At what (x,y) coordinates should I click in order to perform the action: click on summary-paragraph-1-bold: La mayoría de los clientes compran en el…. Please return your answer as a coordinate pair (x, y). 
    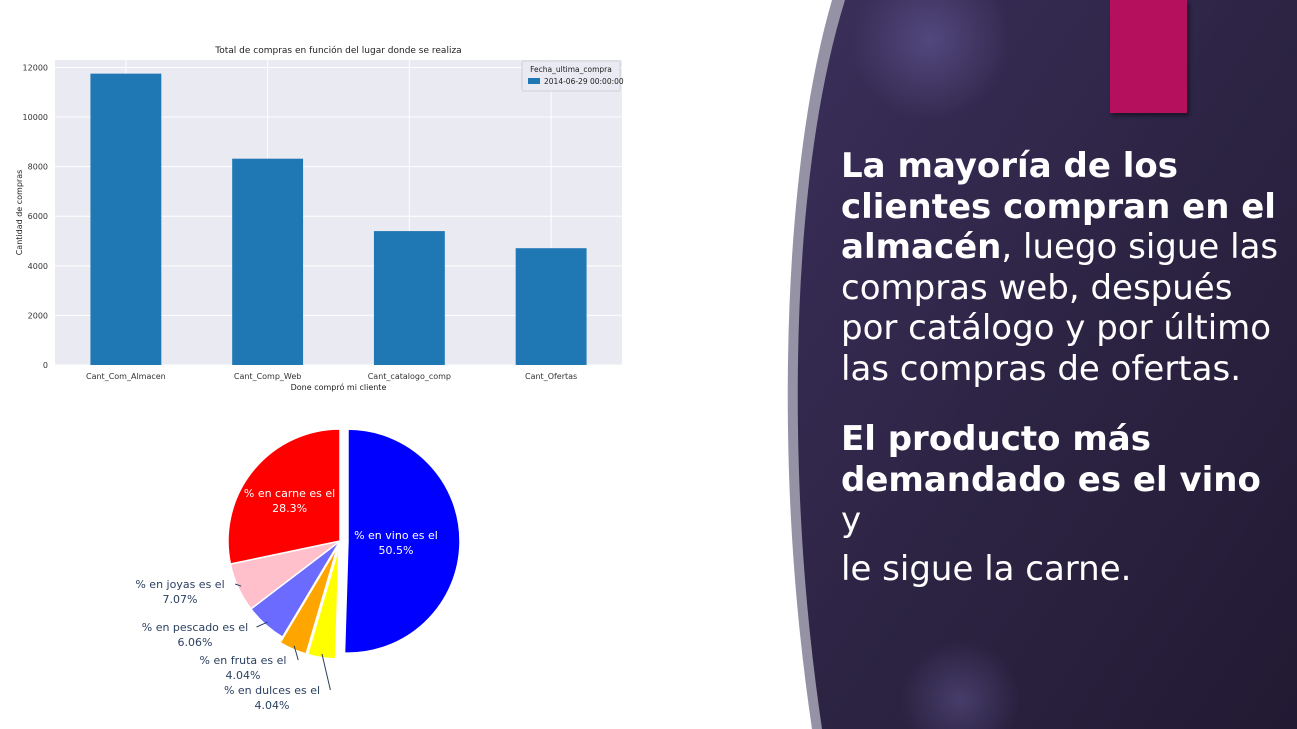
    Looking at the image, I should click on (1058, 206).